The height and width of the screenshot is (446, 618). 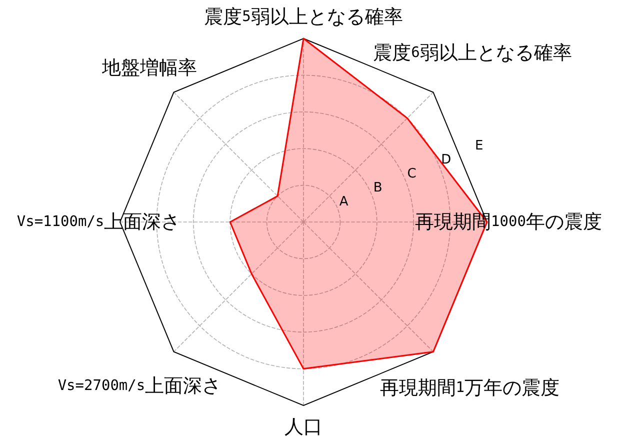 What do you see at coordinates (377, 188) in the screenshot?
I see `r-tick-label: B` at bounding box center [377, 188].